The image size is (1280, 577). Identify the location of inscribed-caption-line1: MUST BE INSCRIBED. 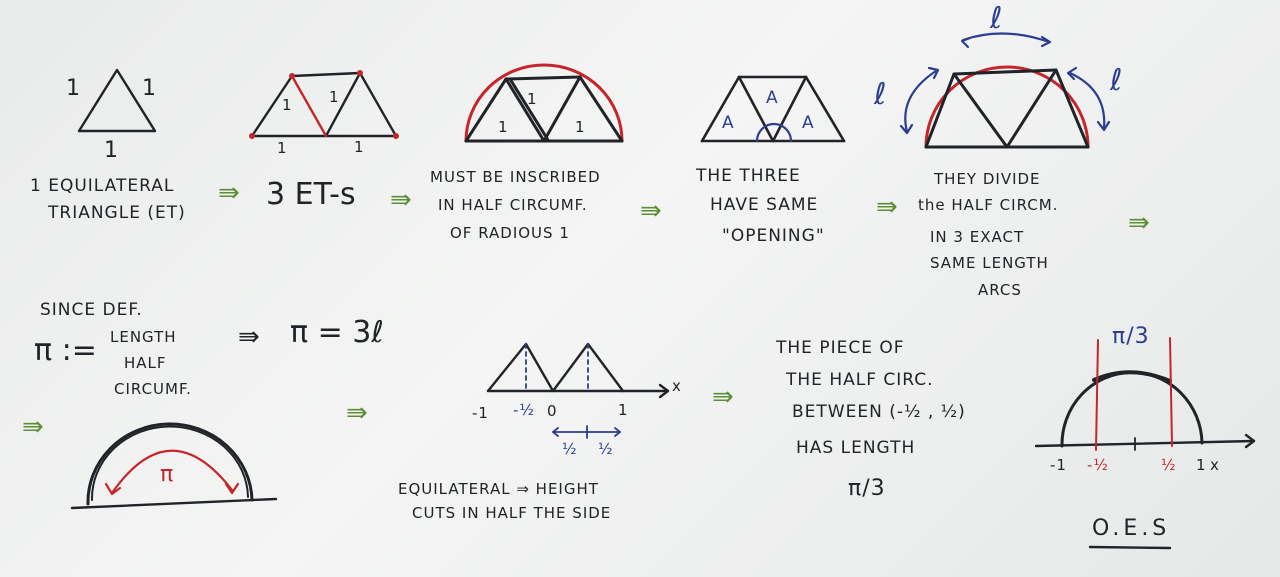
(515, 177).